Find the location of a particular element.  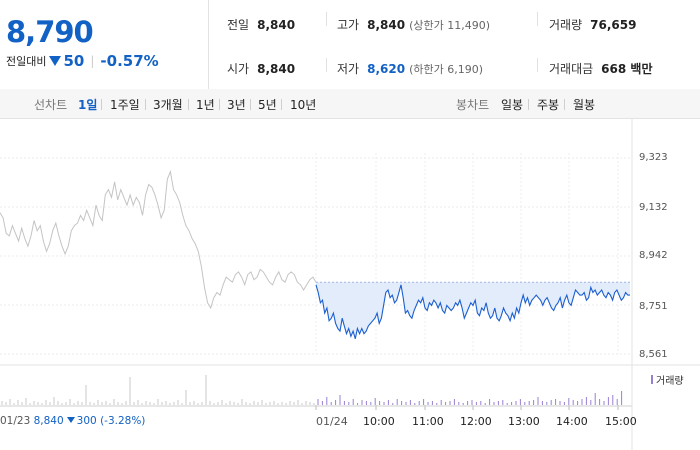

upper-limit: (상한가 11,490) is located at coordinates (449, 25).